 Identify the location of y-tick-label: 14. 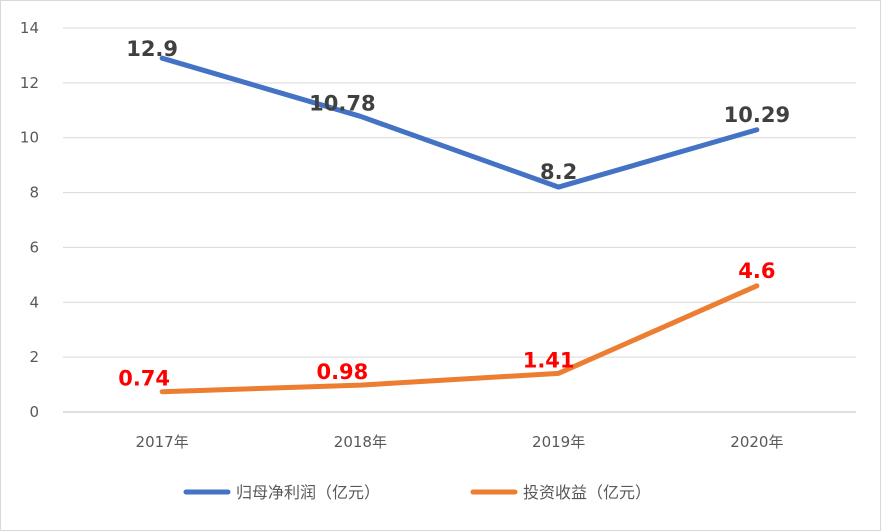
(29, 28).